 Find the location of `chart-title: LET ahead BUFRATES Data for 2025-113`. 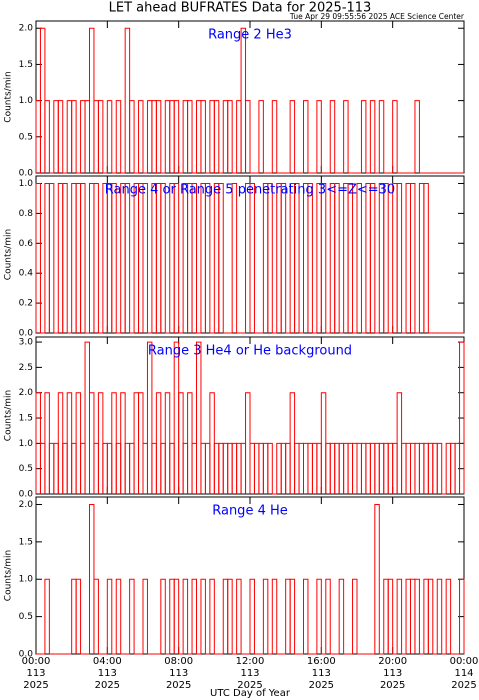

chart-title: LET ahead BUFRATES Data for 2025-113 is located at coordinates (240, 8).